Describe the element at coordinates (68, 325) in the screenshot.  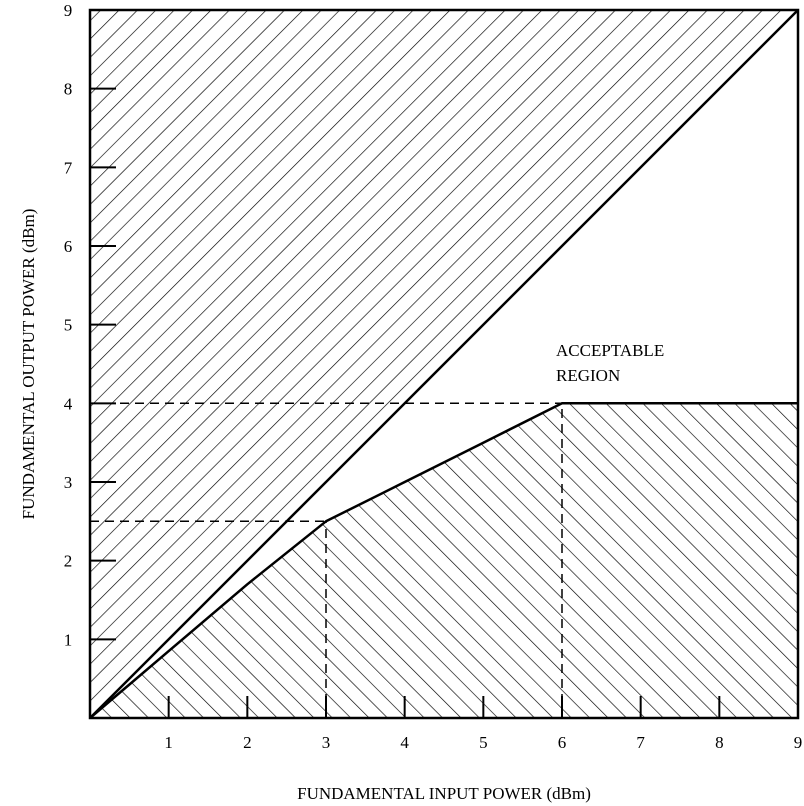
I see `y-tick-label-5: 5` at that location.